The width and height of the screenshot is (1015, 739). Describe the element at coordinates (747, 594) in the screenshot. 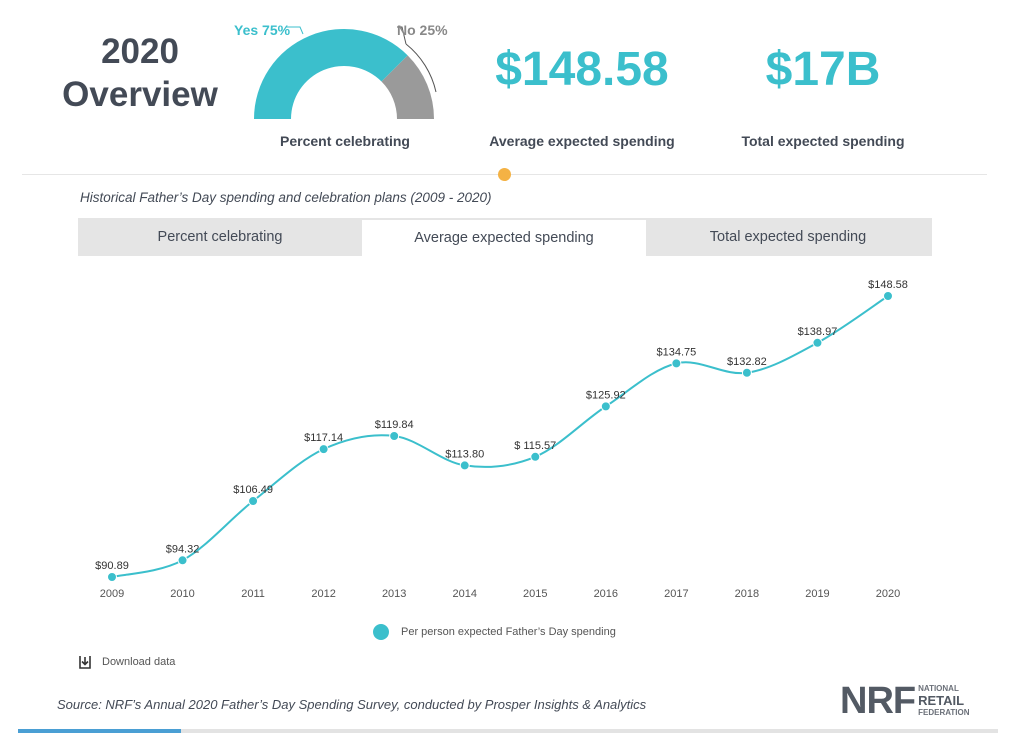

I see `x-tick-label: 2018` at that location.